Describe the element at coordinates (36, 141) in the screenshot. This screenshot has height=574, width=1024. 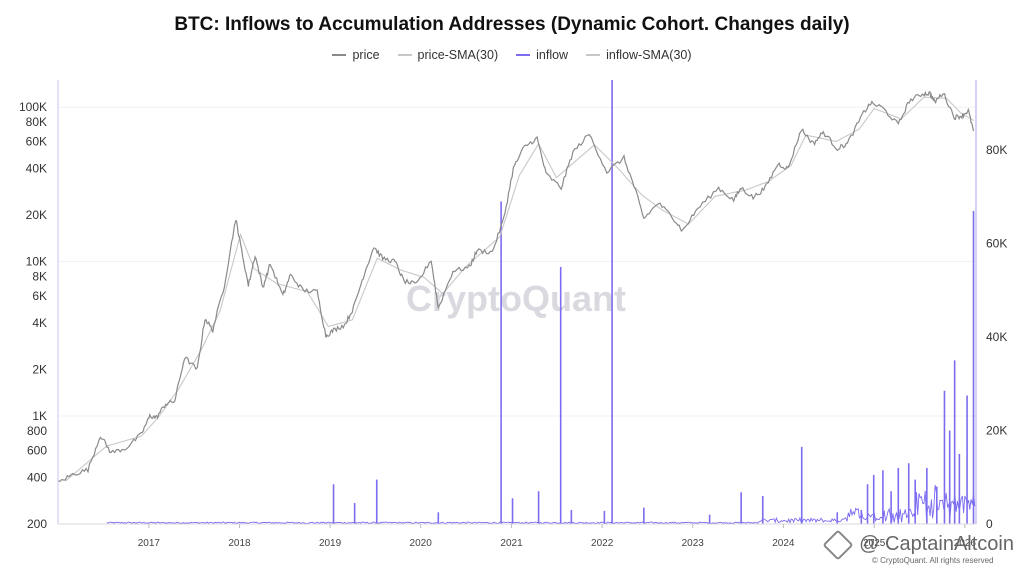
I see `left-tick-label: 60K` at that location.